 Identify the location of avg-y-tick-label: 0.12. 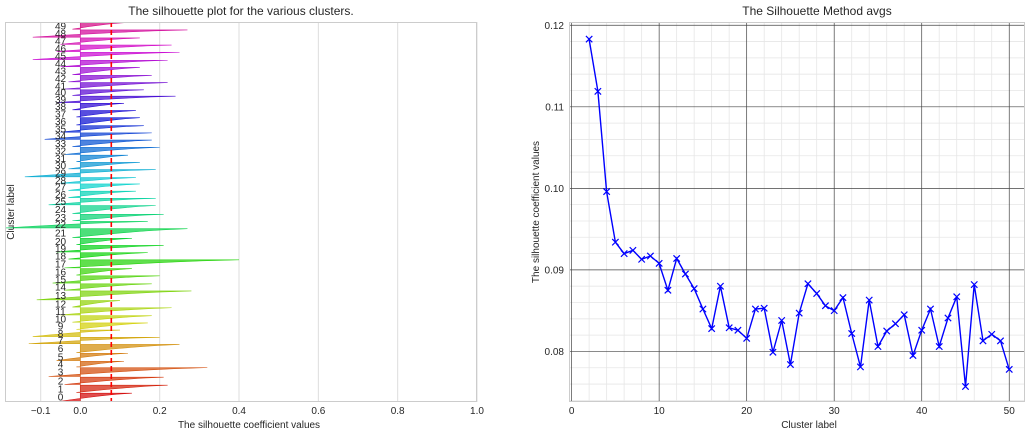
(555, 26).